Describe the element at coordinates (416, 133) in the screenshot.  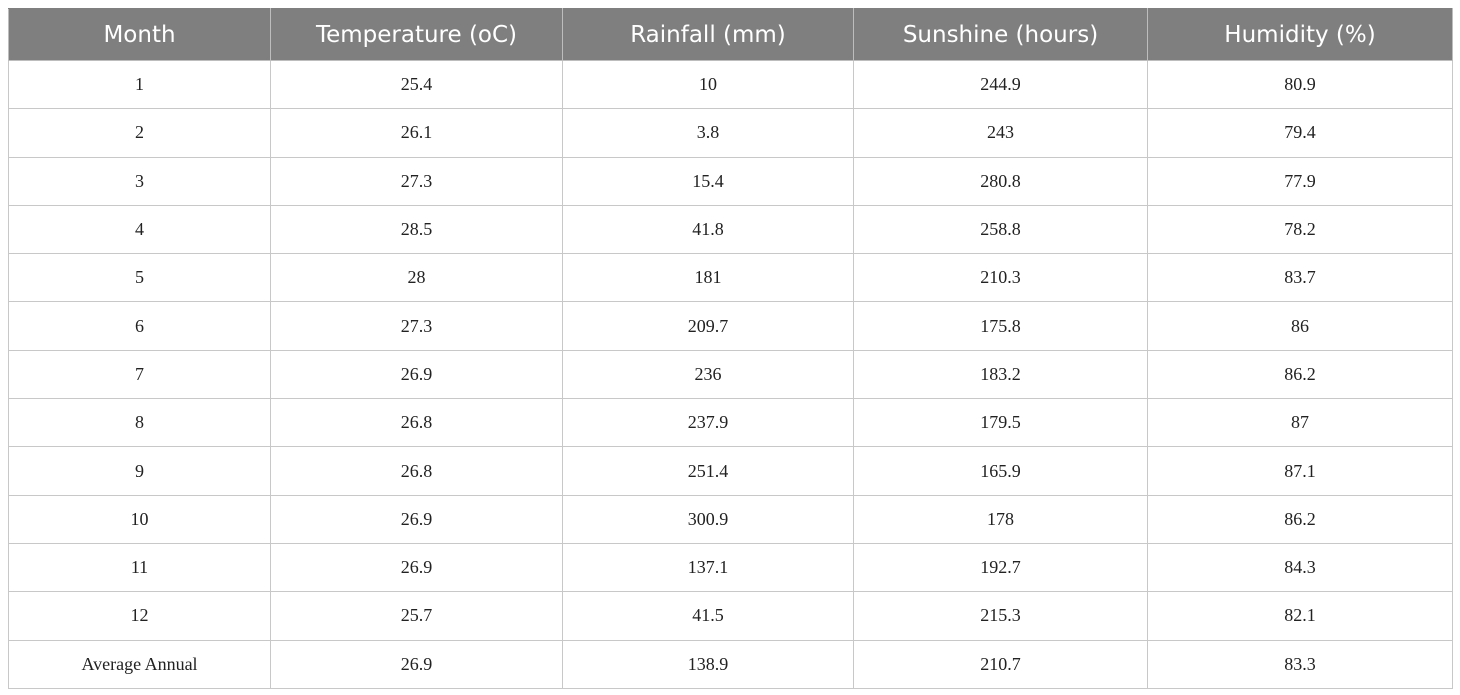
I see `table-cell: 26.1` at that location.